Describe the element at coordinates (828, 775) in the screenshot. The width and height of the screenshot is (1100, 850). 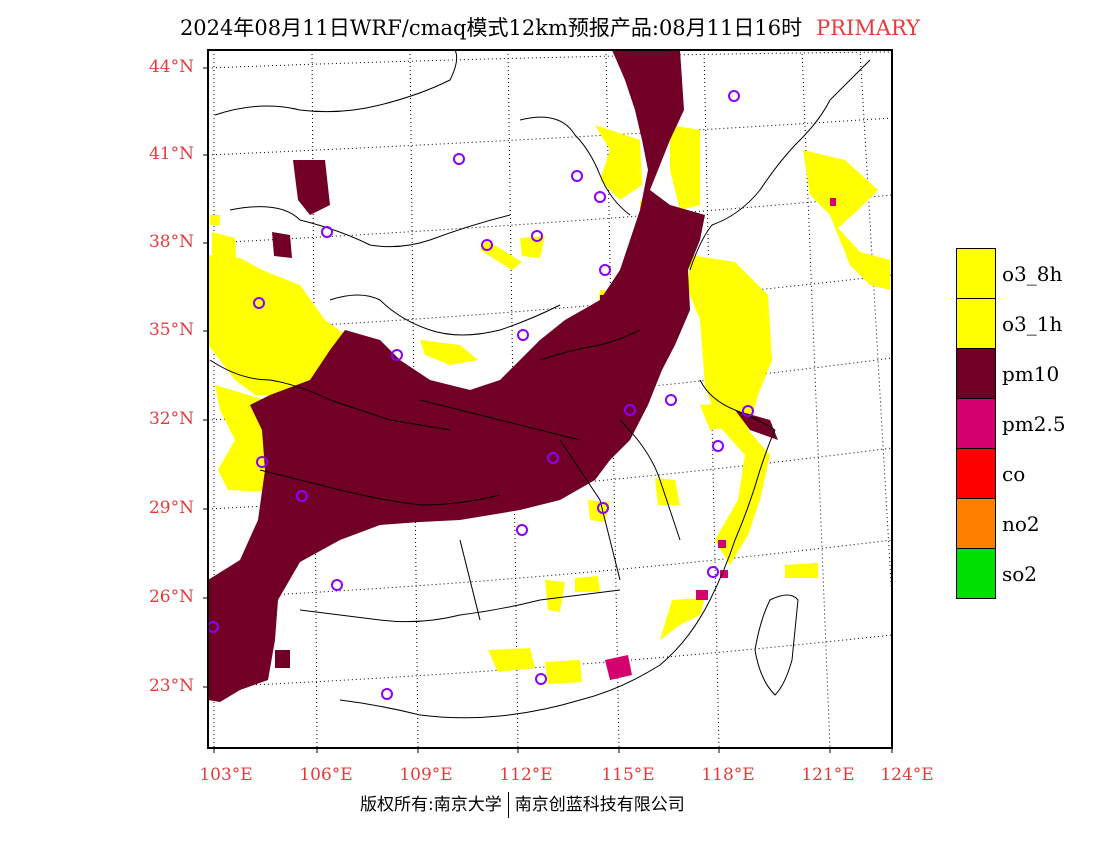
I see `lon-label-121e: 121°E` at that location.